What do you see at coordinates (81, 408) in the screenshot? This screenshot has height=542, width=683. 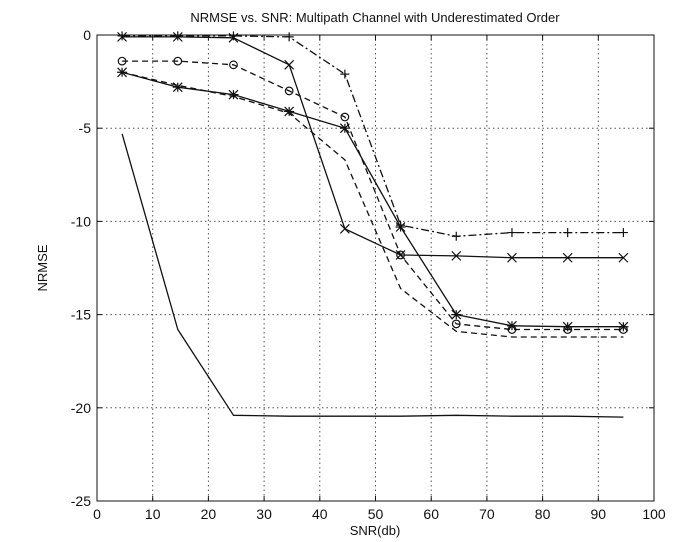 I see `y-tick-label: -20` at bounding box center [81, 408].